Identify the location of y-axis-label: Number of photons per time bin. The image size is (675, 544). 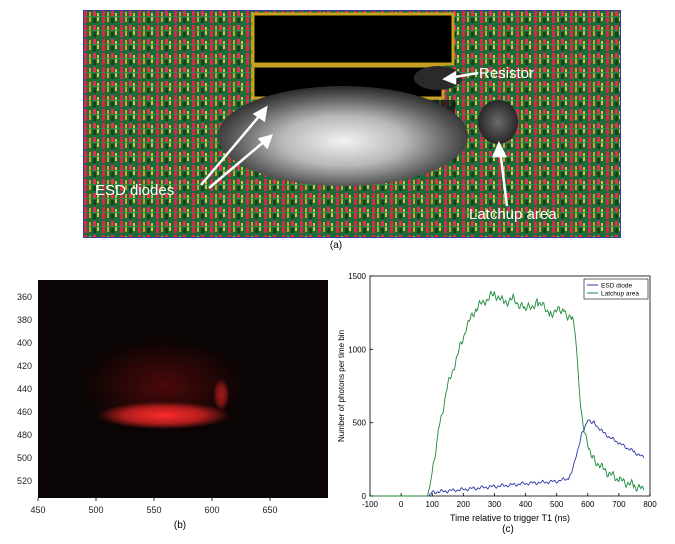
(341, 386).